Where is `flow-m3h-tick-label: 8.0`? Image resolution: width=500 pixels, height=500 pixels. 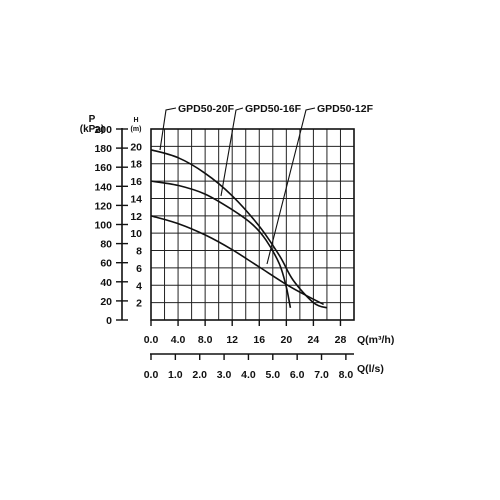
flow-m3h-tick-label: 8.0 is located at coordinates (205, 340).